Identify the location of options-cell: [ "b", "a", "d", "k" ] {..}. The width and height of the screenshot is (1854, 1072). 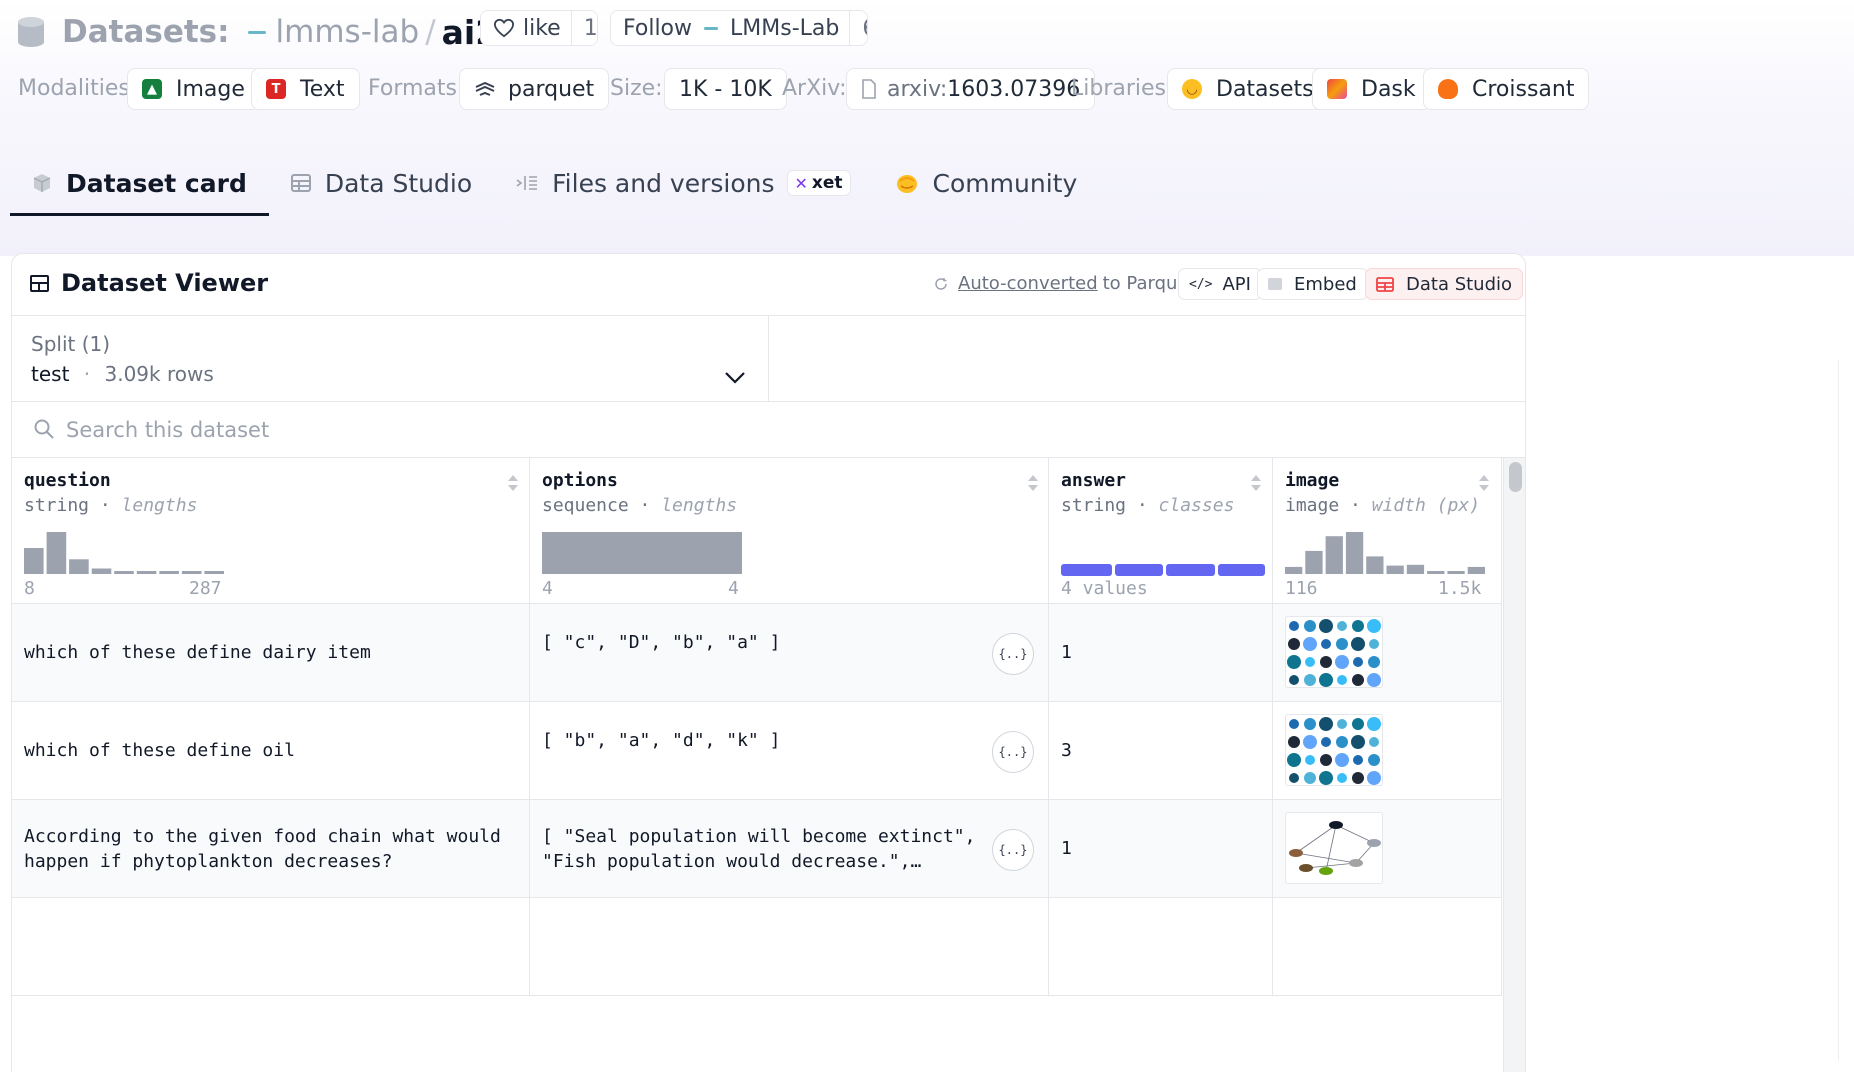
(789, 751).